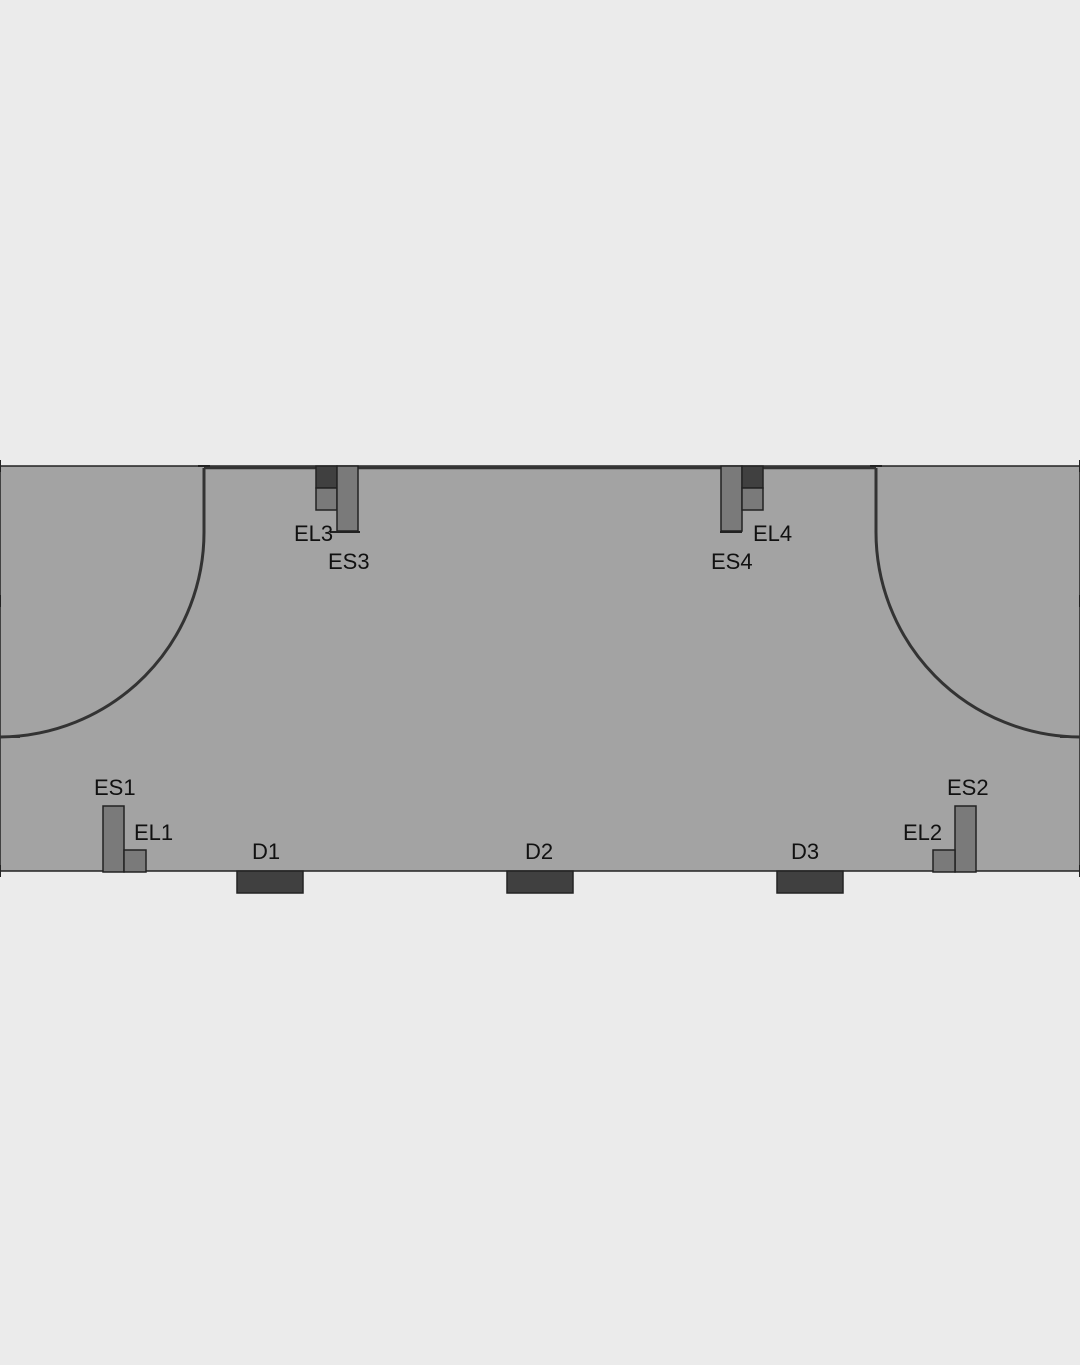 This screenshot has height=1365, width=1080. Describe the element at coordinates (115, 787) in the screenshot. I see `label-es1: ES1` at that location.